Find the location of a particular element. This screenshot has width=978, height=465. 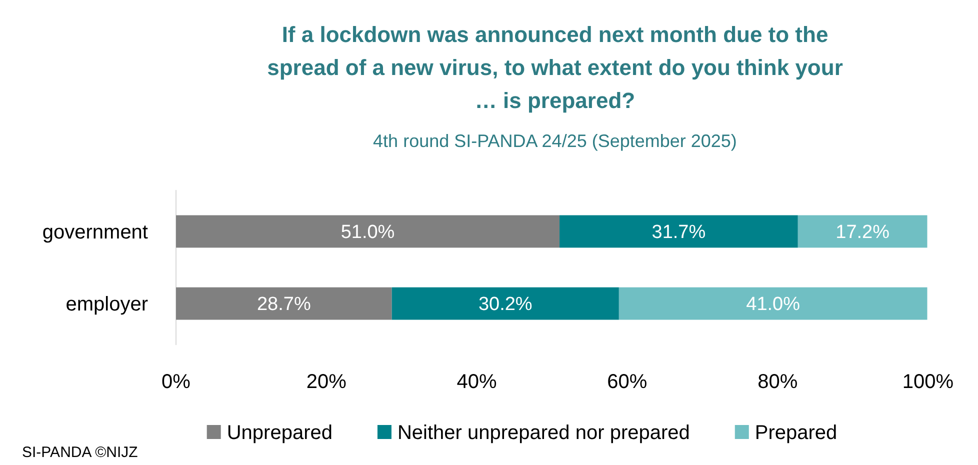

y-tick-label: government is located at coordinates (95, 232).